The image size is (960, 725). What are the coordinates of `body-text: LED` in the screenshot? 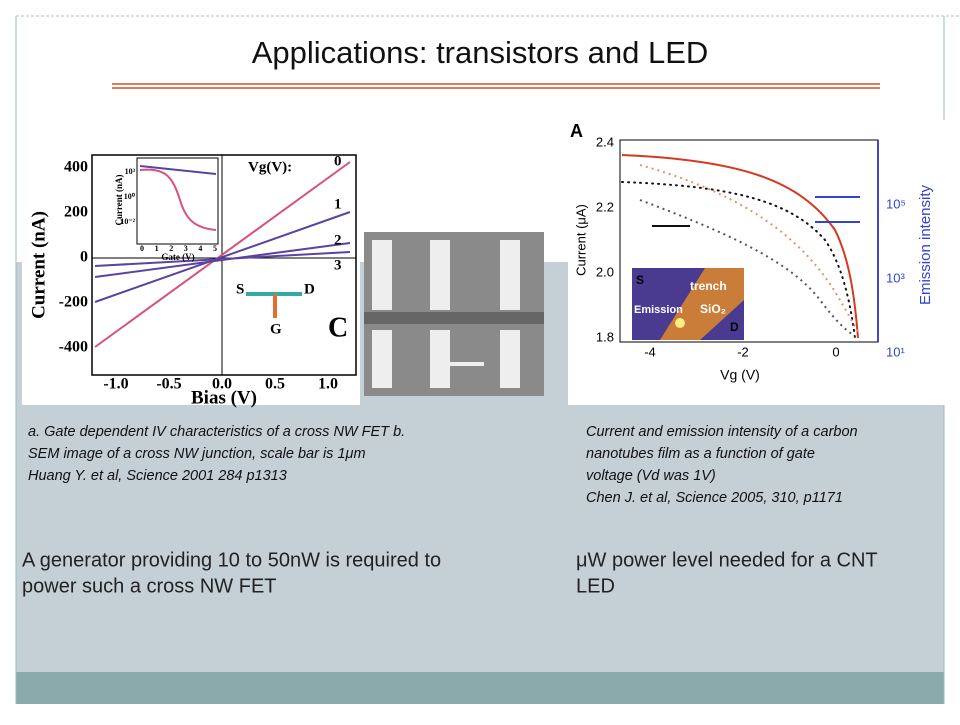 It's located at (595, 586).